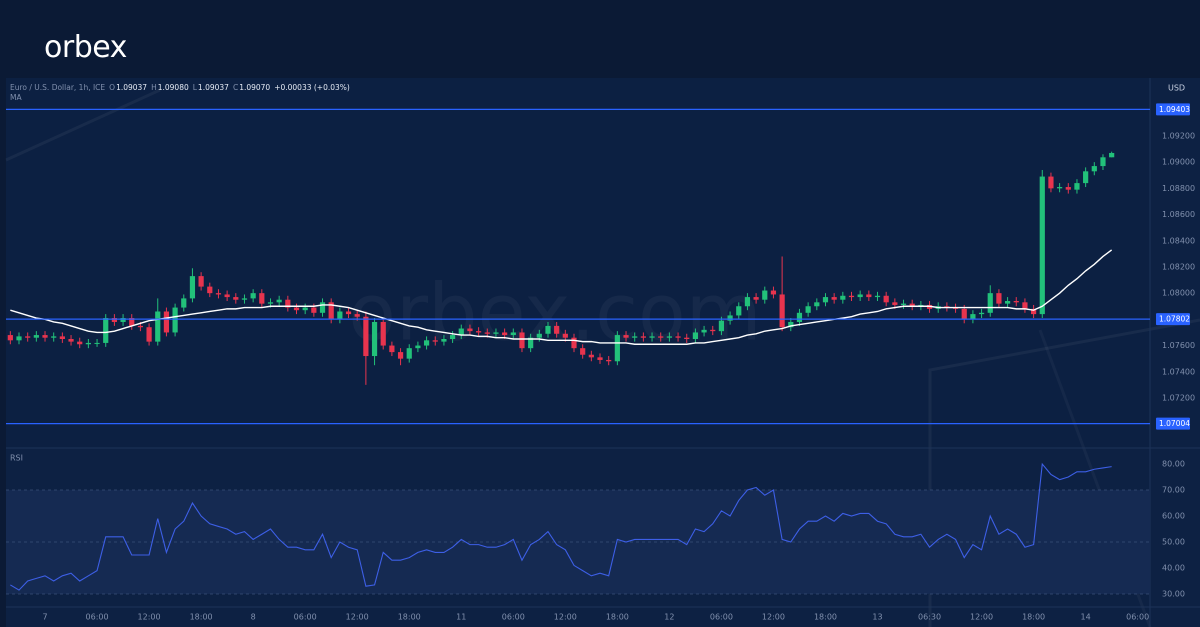 This screenshot has width=1200, height=627. What do you see at coordinates (182, 98) in the screenshot?
I see `legend-line: MA` at bounding box center [182, 98].